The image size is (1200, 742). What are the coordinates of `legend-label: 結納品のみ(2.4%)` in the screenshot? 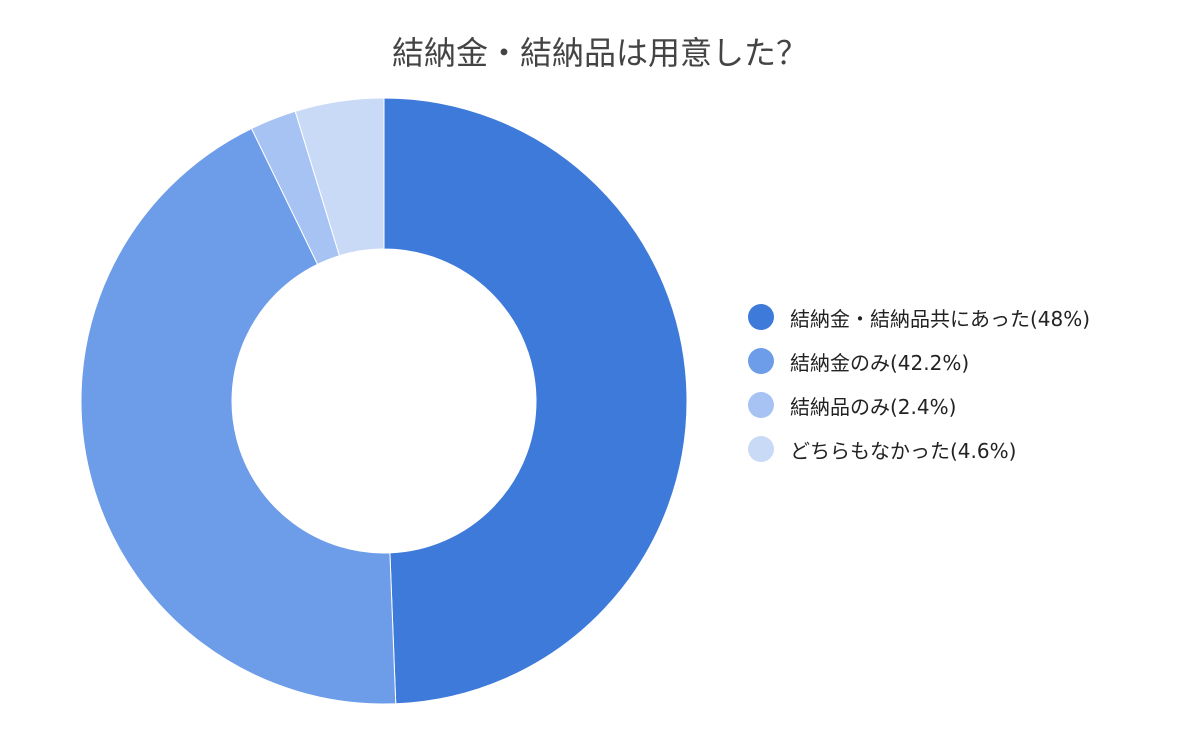 It's located at (873, 406).